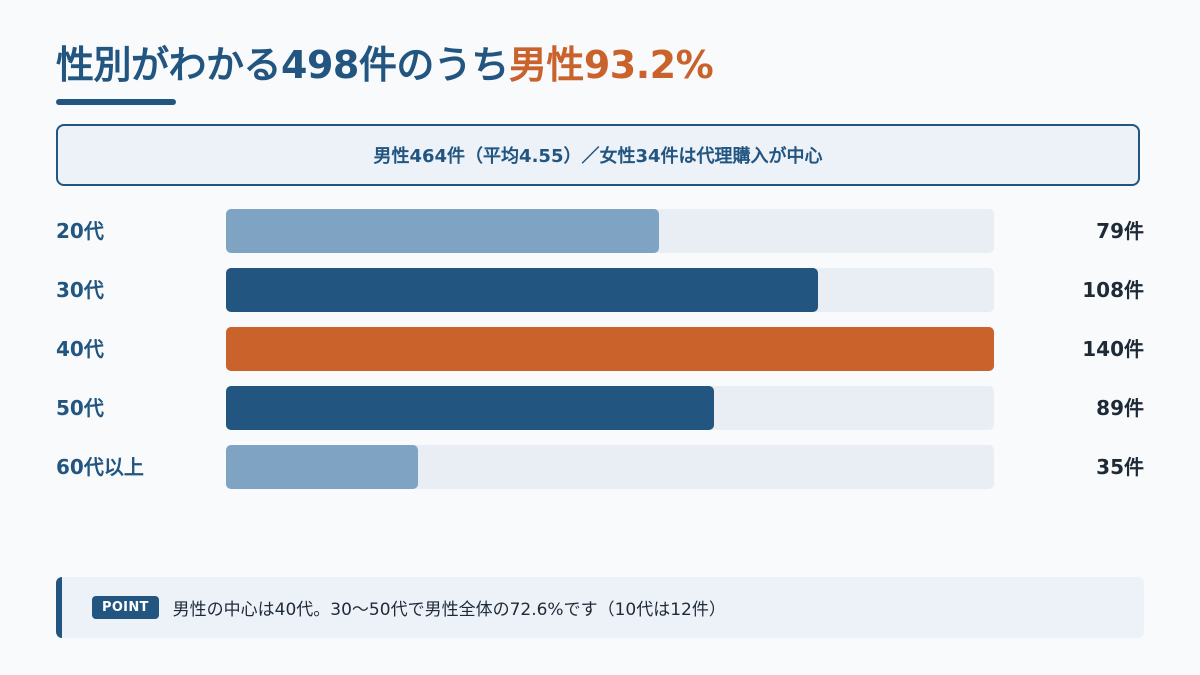 The height and width of the screenshot is (675, 1200). Describe the element at coordinates (125, 607) in the screenshot. I see `point-badge: POINT` at that location.